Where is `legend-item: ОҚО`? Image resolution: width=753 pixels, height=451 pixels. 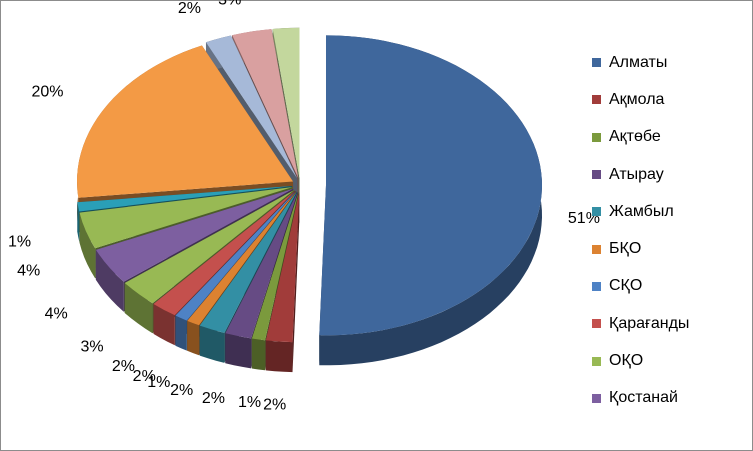 legend-item: ОҚО is located at coordinates (667, 360).